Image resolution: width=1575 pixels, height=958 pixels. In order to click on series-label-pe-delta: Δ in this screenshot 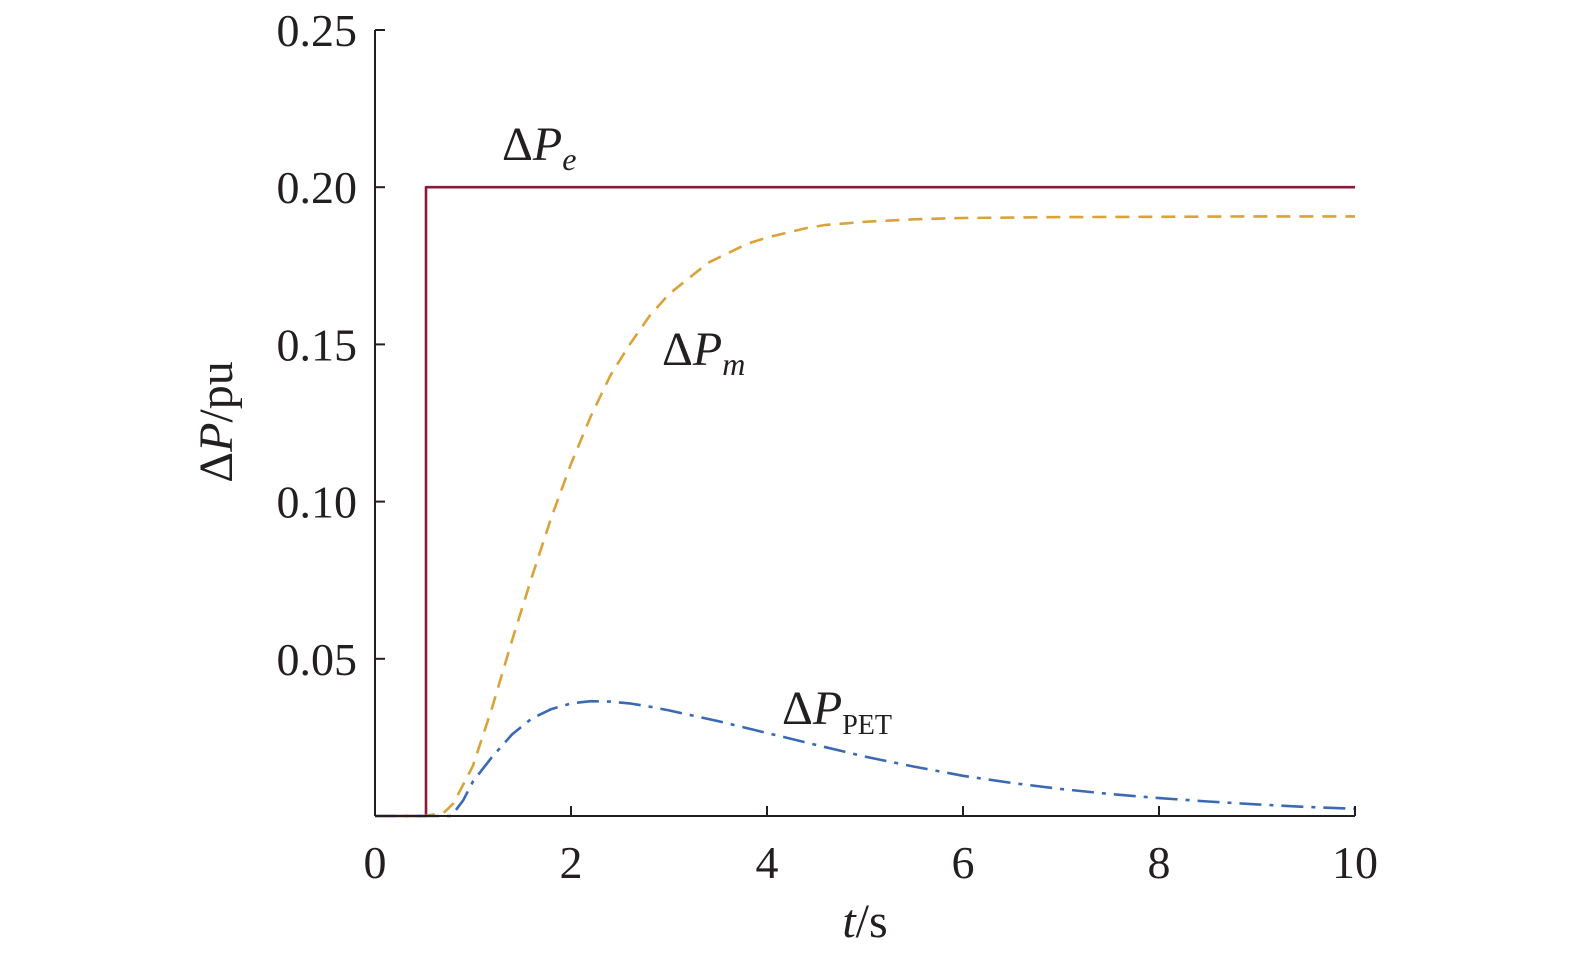, I will do `click(517, 144)`.